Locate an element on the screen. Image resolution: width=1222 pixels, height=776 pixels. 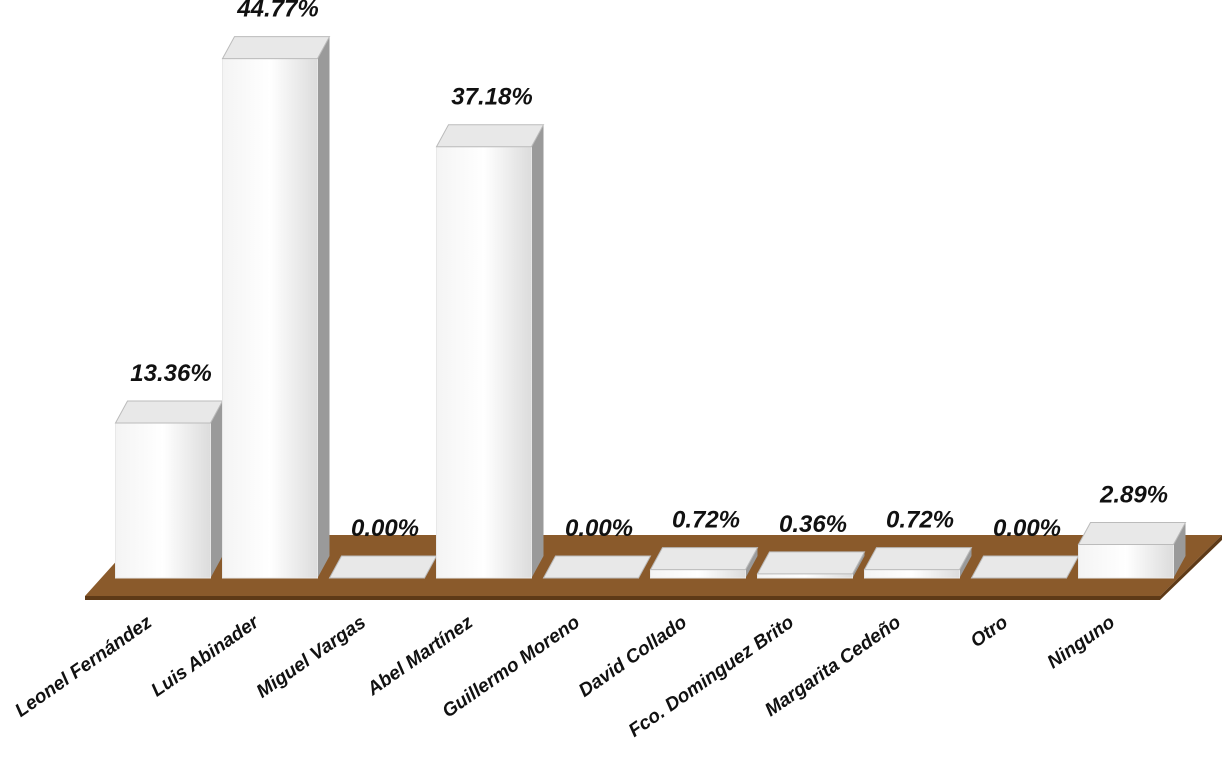
x-tick-label: Luis Abinader is located at coordinates (206, 656).